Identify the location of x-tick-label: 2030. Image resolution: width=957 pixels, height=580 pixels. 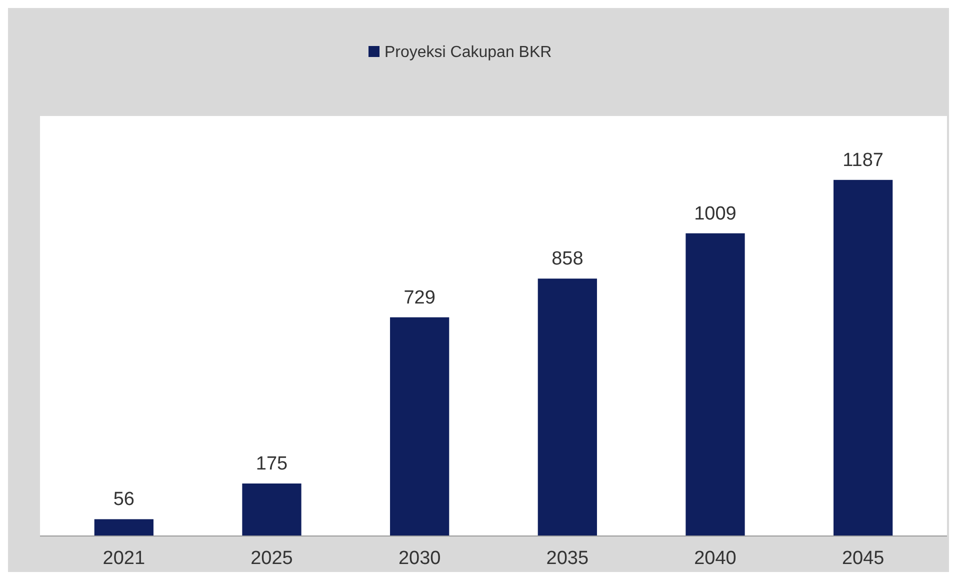
(419, 558).